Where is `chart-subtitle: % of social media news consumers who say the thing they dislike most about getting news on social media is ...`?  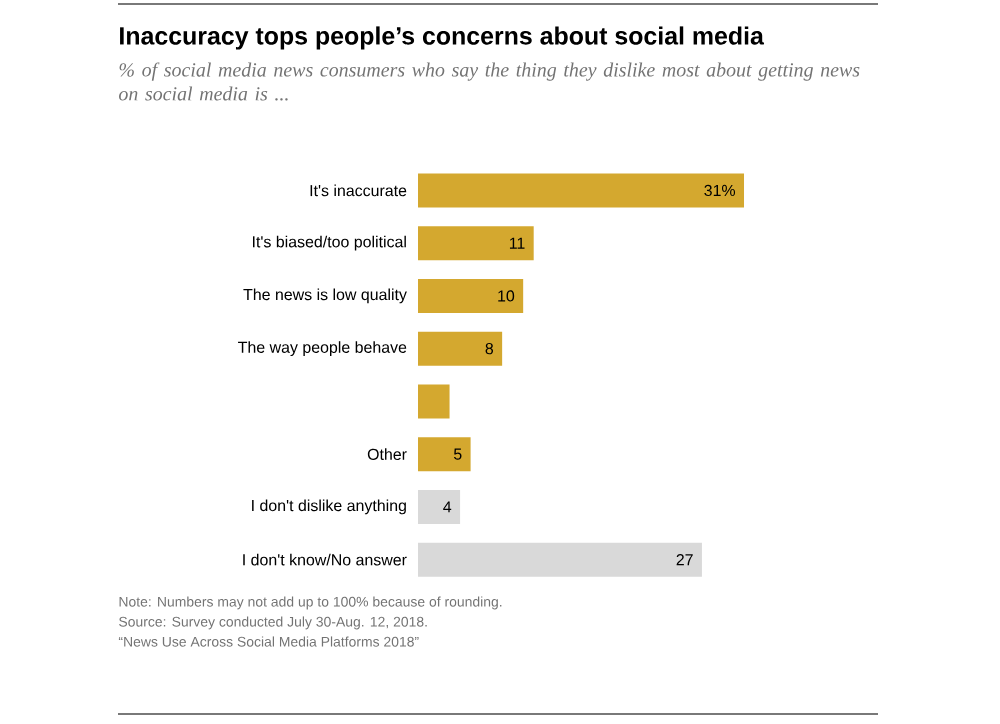
chart-subtitle: % of social media news consumers who say the thing they dislike most about getting news on social media is ... is located at coordinates (489, 81).